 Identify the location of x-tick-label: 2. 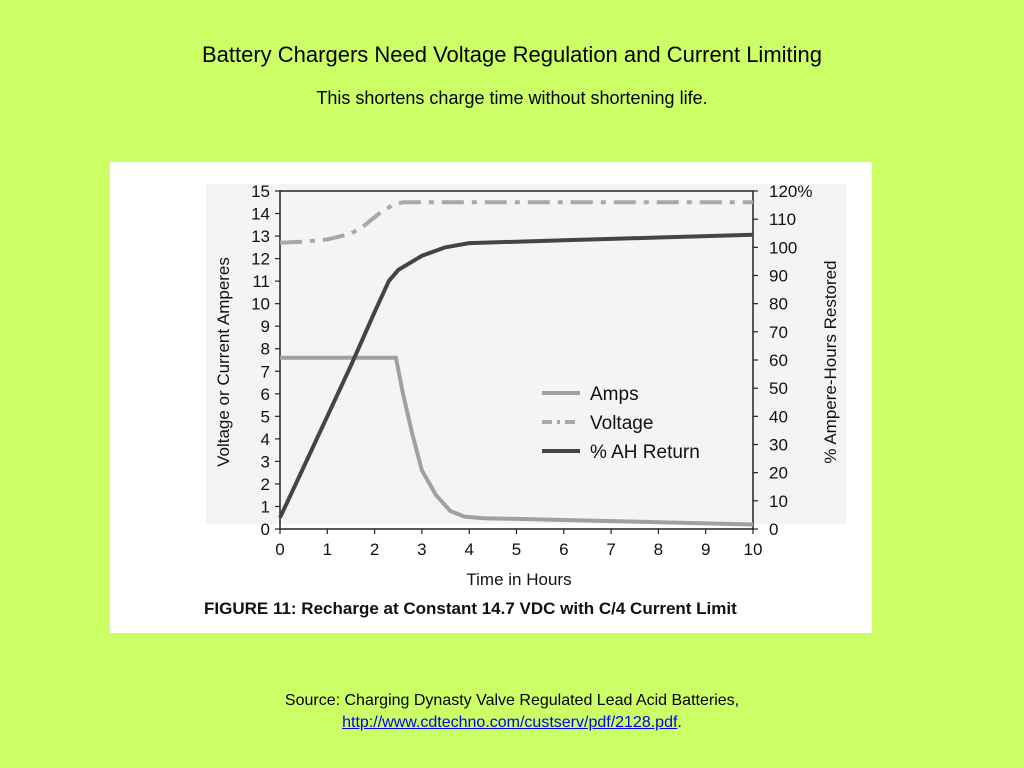
(374, 549).